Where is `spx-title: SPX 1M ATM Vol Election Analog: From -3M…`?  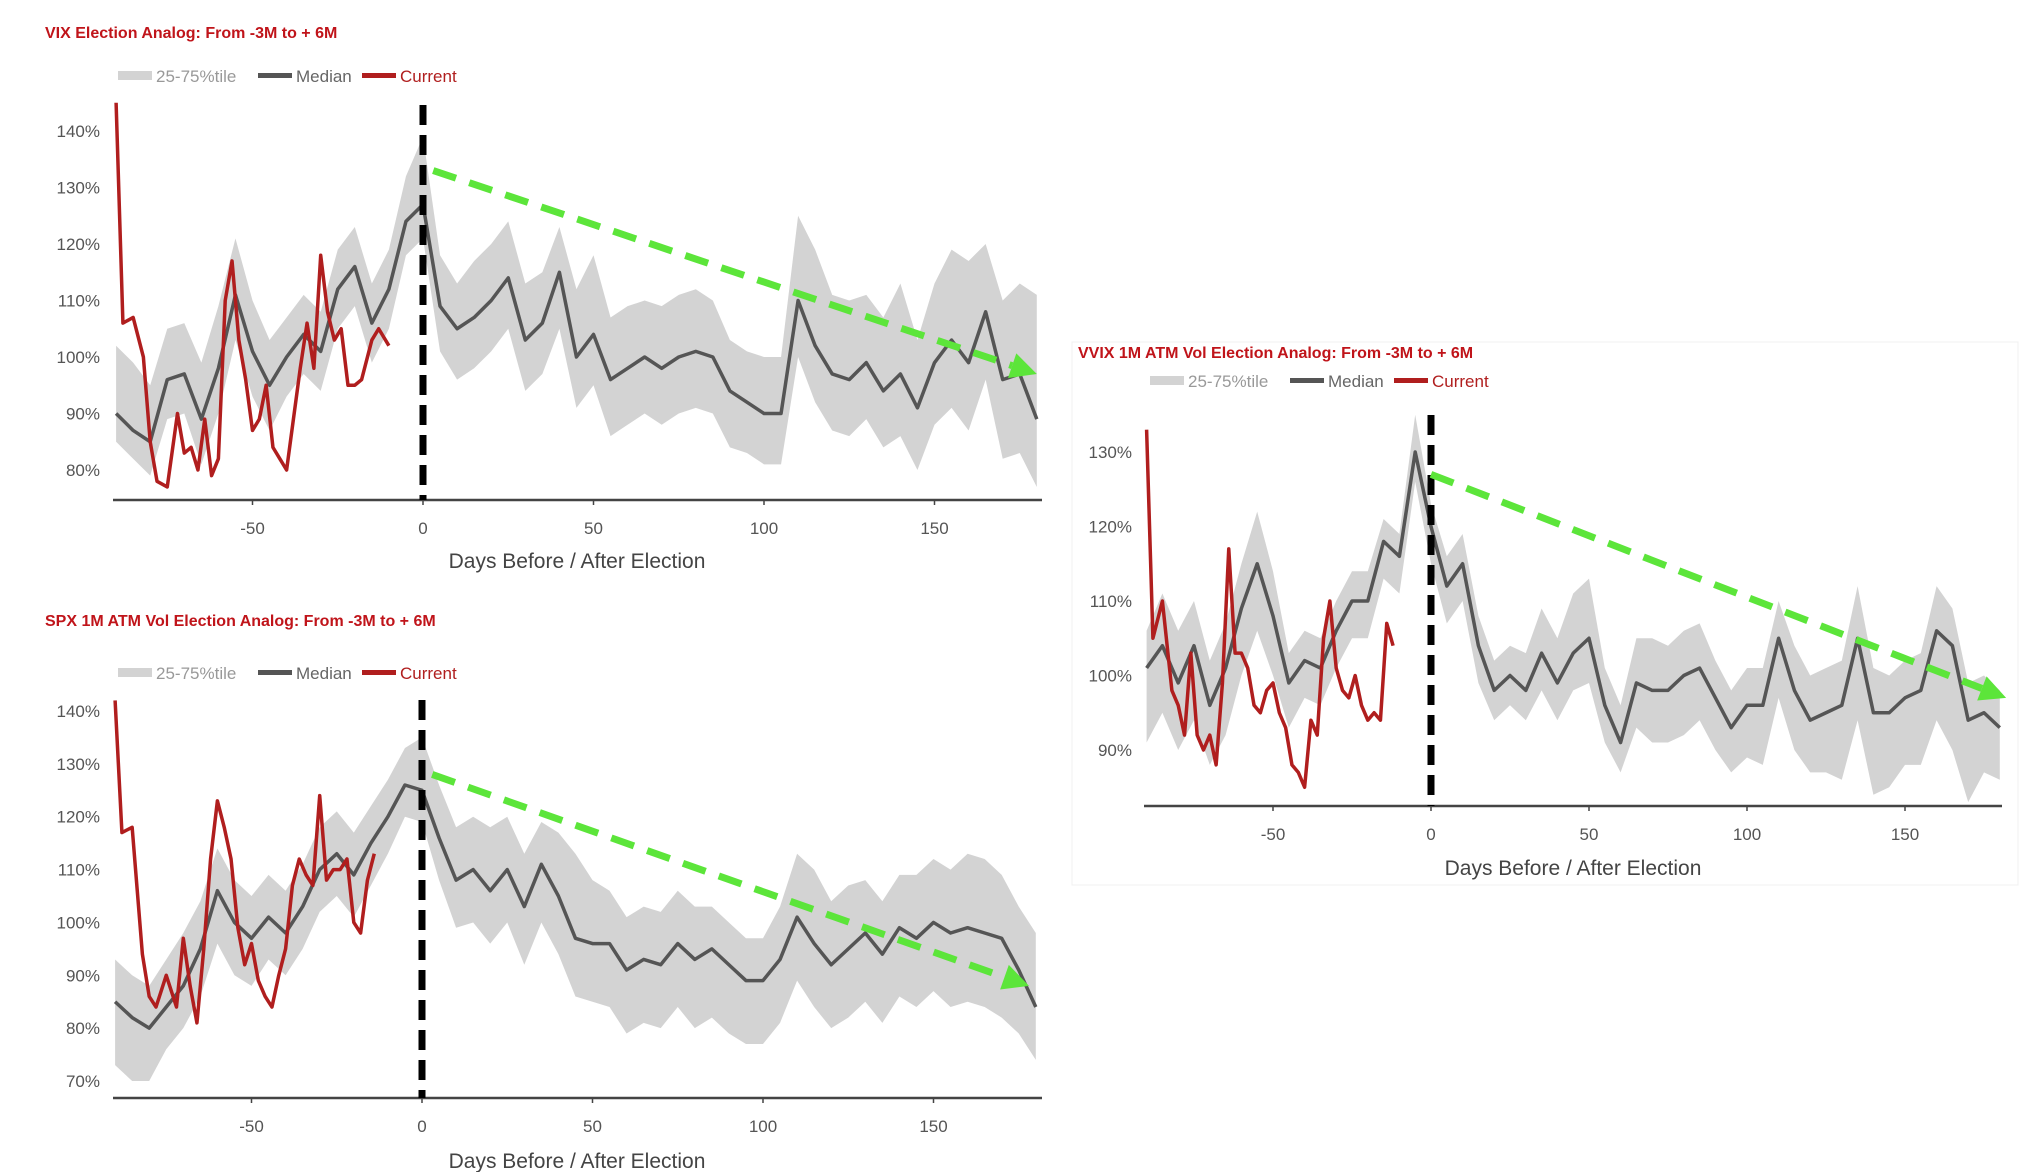
spx-title: SPX 1M ATM Vol Election Analog: From -3M… is located at coordinates (240, 621).